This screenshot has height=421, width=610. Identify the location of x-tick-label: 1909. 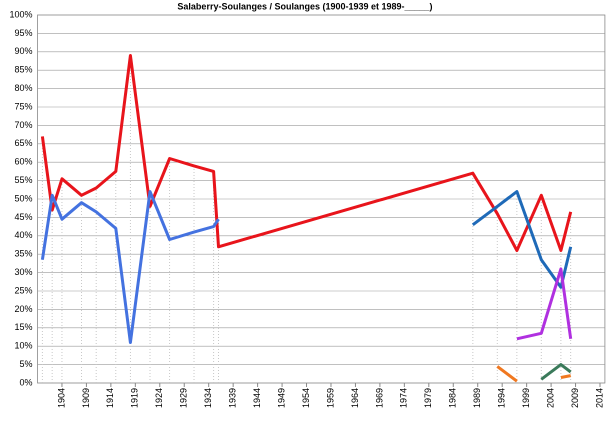
(86, 398).